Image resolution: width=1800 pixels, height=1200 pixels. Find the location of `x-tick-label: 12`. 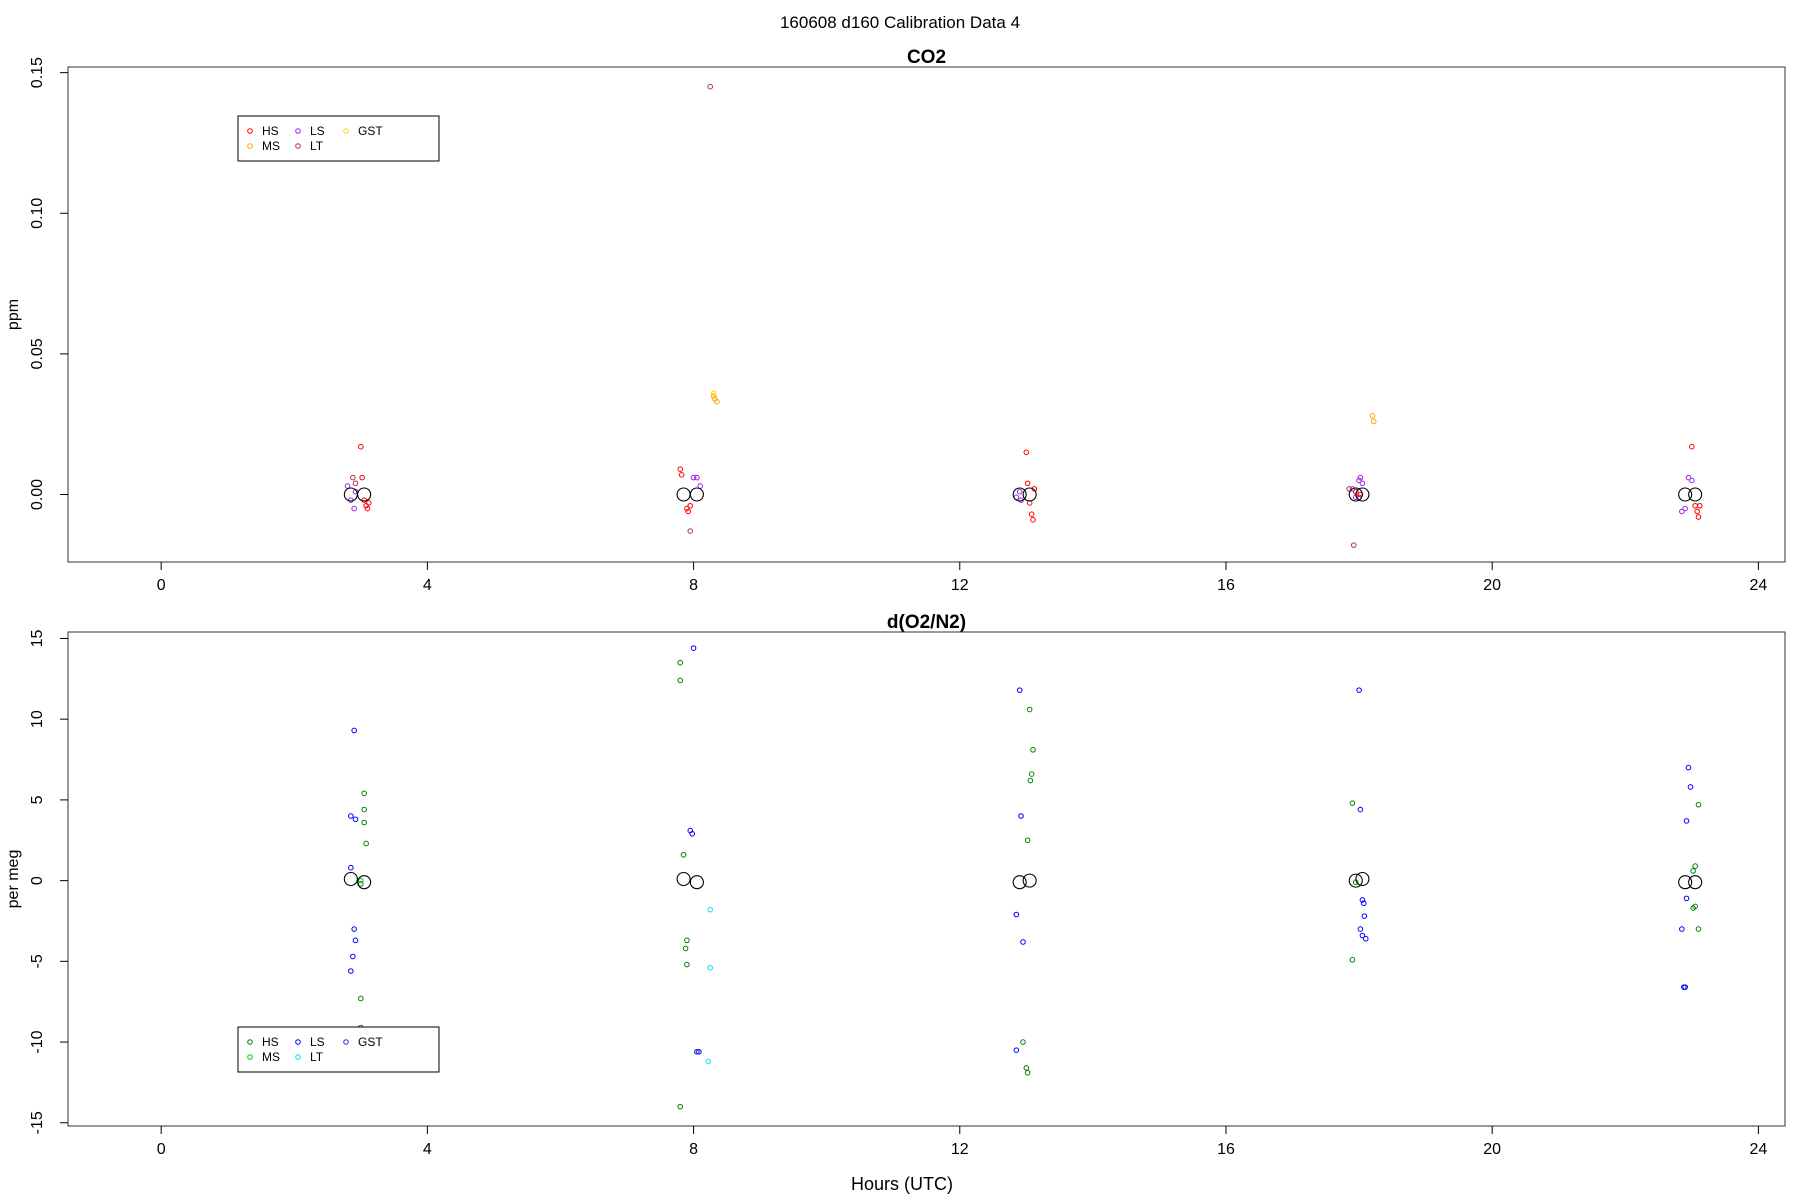

x-tick-label: 12 is located at coordinates (960, 585).